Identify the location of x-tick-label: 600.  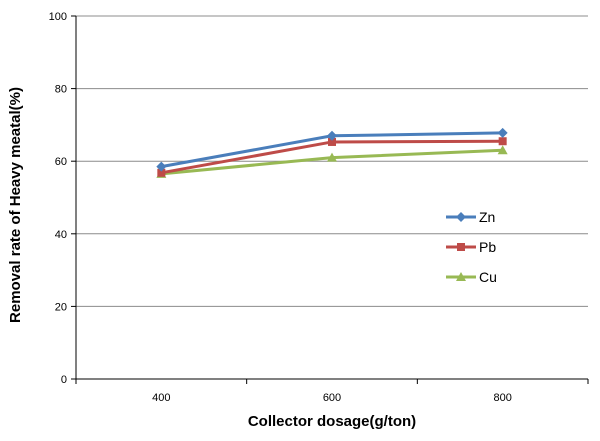
(332, 398).